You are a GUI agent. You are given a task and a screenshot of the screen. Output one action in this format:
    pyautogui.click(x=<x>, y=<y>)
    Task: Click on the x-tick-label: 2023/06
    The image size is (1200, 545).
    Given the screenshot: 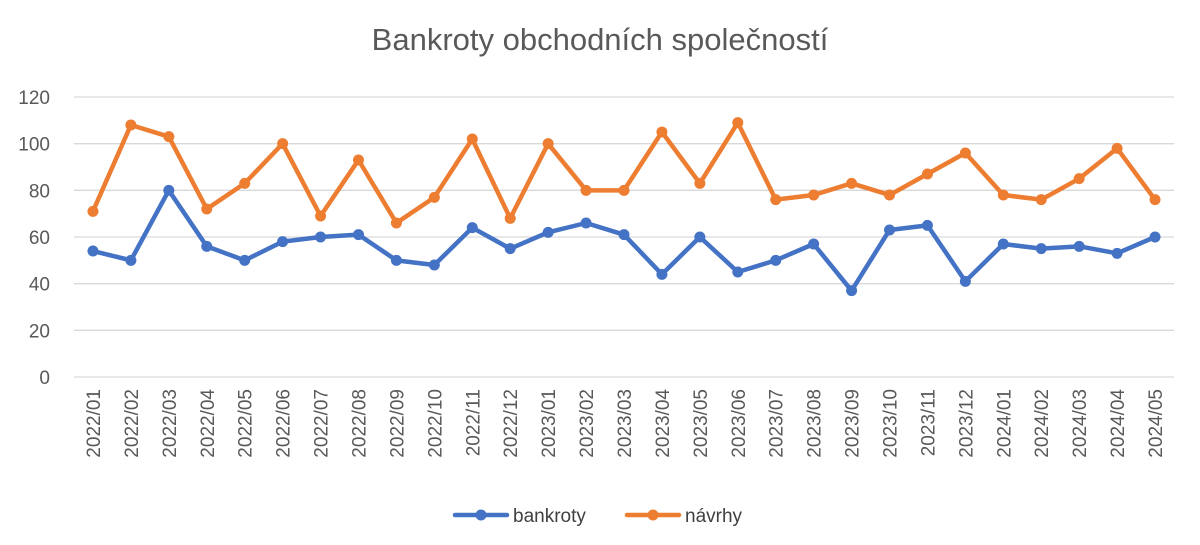 What is the action you would take?
    pyautogui.click(x=739, y=423)
    